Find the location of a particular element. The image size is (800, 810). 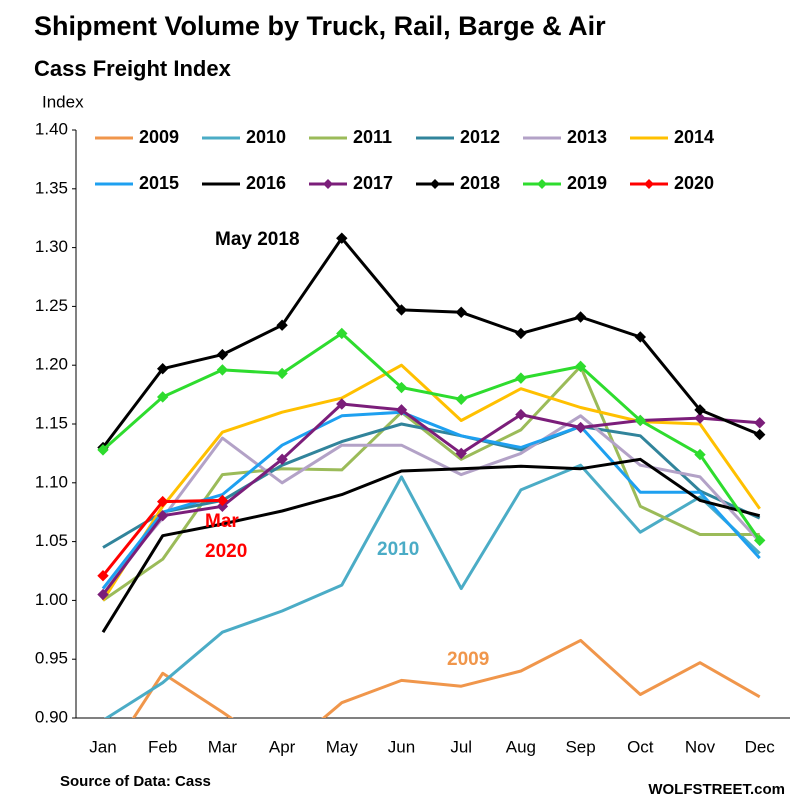

y-tick-label: 1.20 is located at coordinates (51, 364).